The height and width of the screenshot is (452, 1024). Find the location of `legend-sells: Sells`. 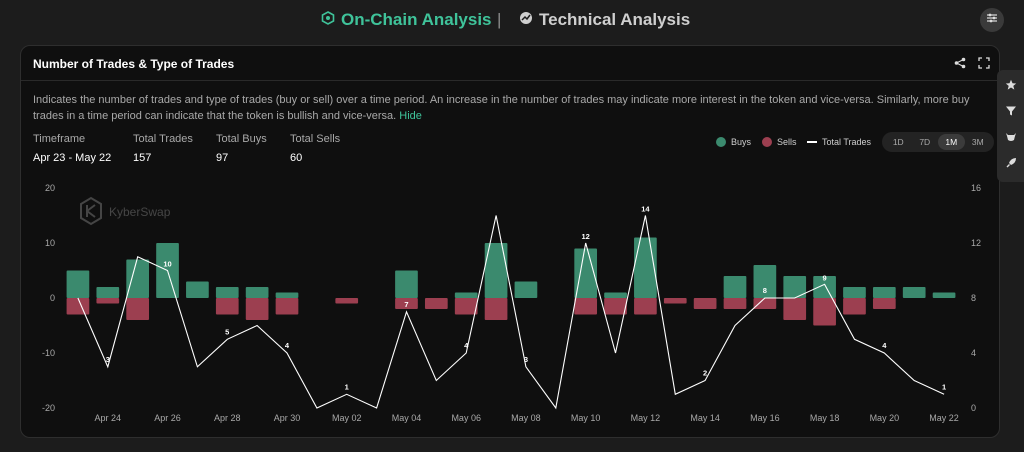

legend-sells: Sells is located at coordinates (779, 142).